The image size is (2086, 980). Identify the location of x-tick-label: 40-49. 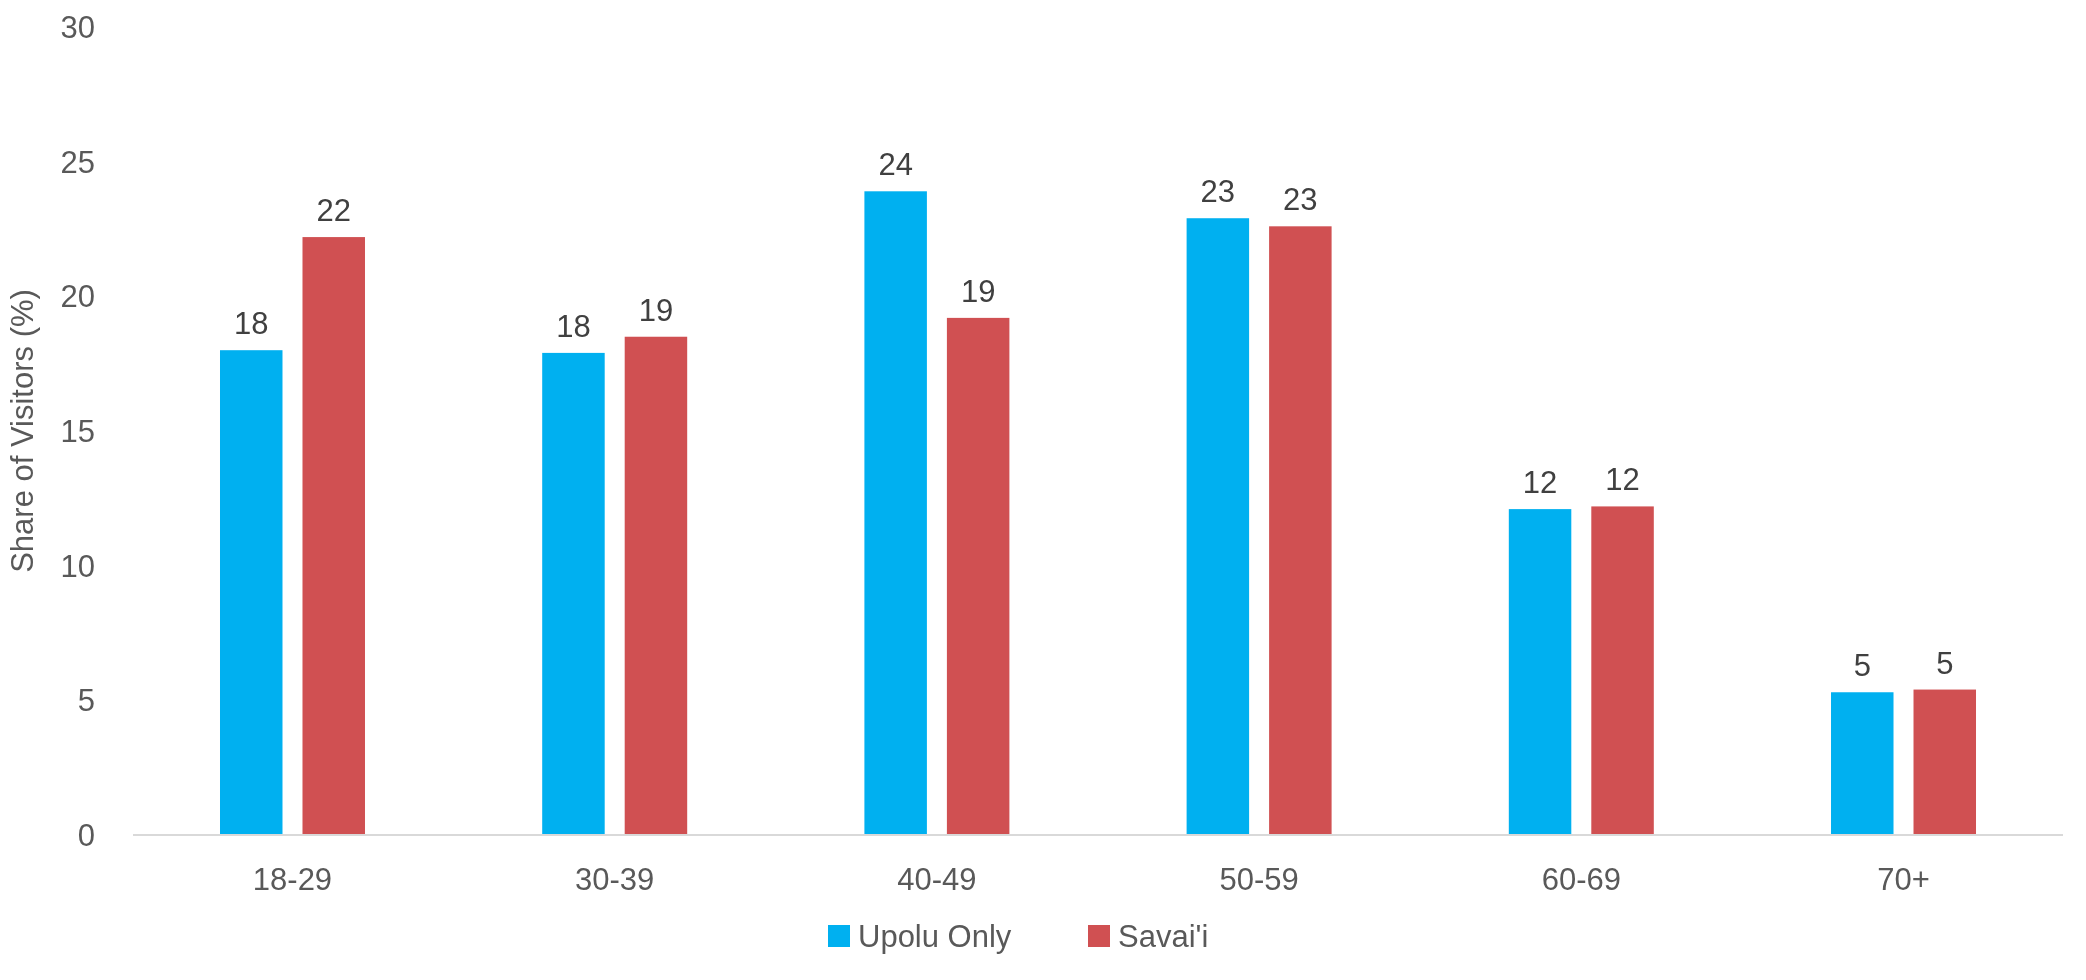
(937, 879).